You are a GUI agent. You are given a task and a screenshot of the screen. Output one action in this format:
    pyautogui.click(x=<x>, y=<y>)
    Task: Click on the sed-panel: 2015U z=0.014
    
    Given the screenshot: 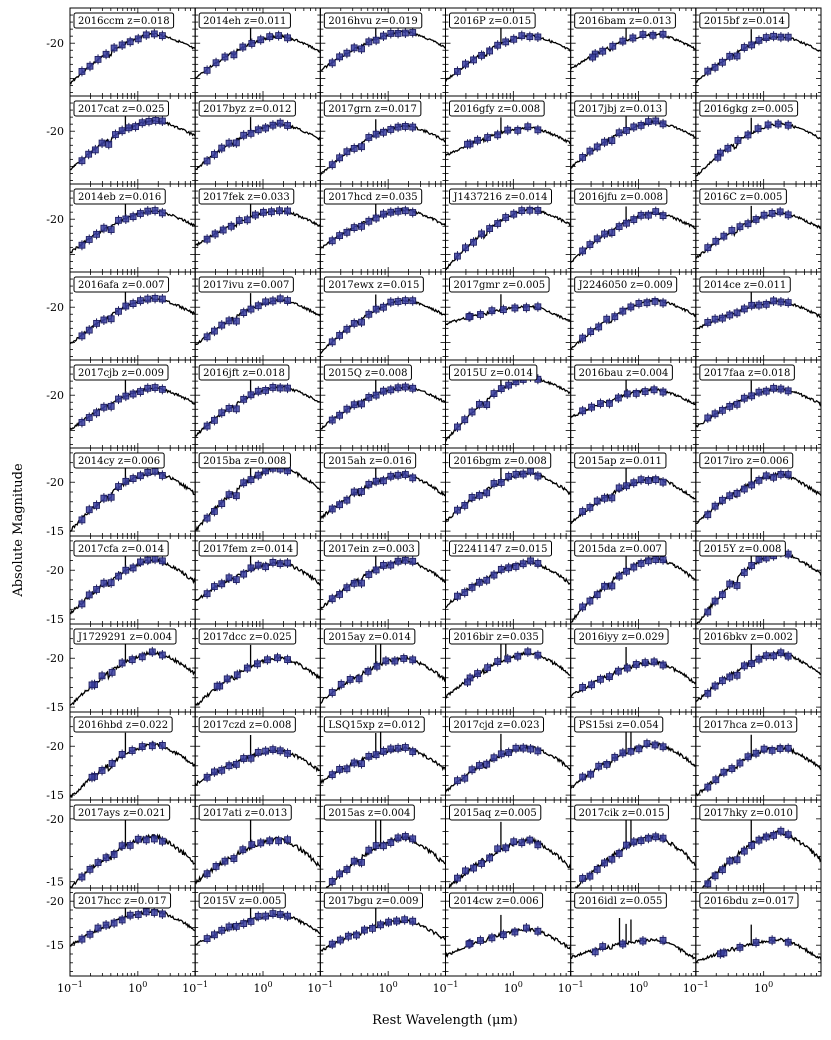 What is the action you would take?
    pyautogui.click(x=508, y=404)
    